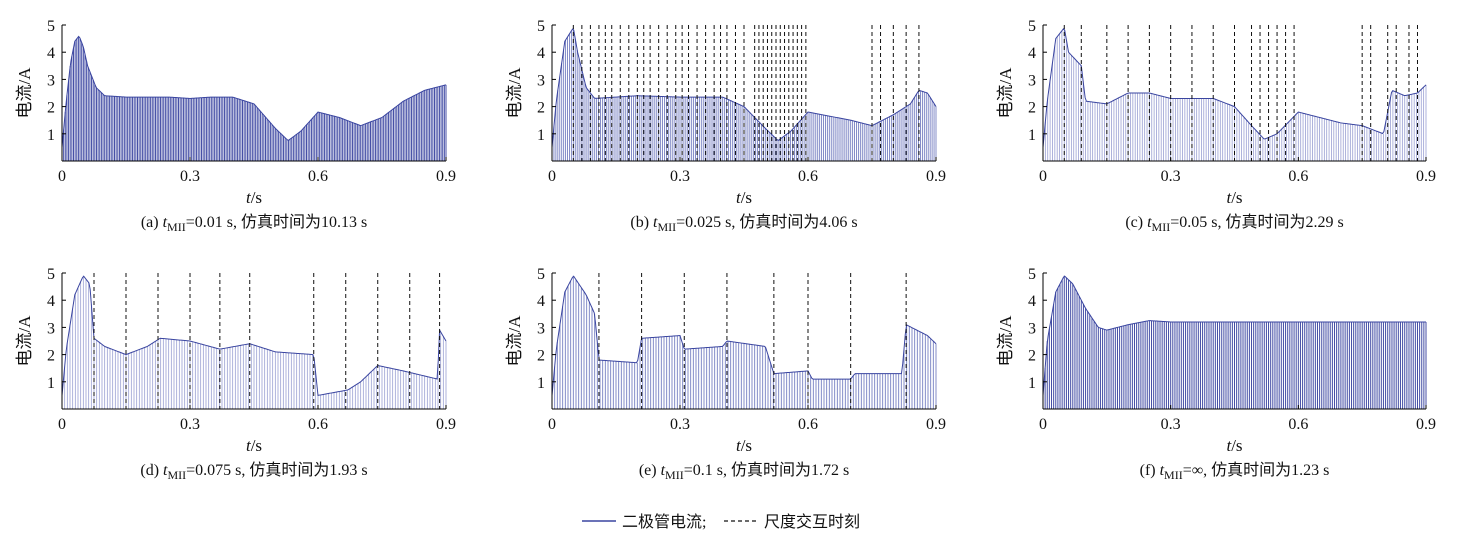 Image resolution: width=1466 pixels, height=537 pixels. I want to click on panel-caption: (a) tMII=0.01 s, 仿真时间为10.13 s, so click(254, 223).